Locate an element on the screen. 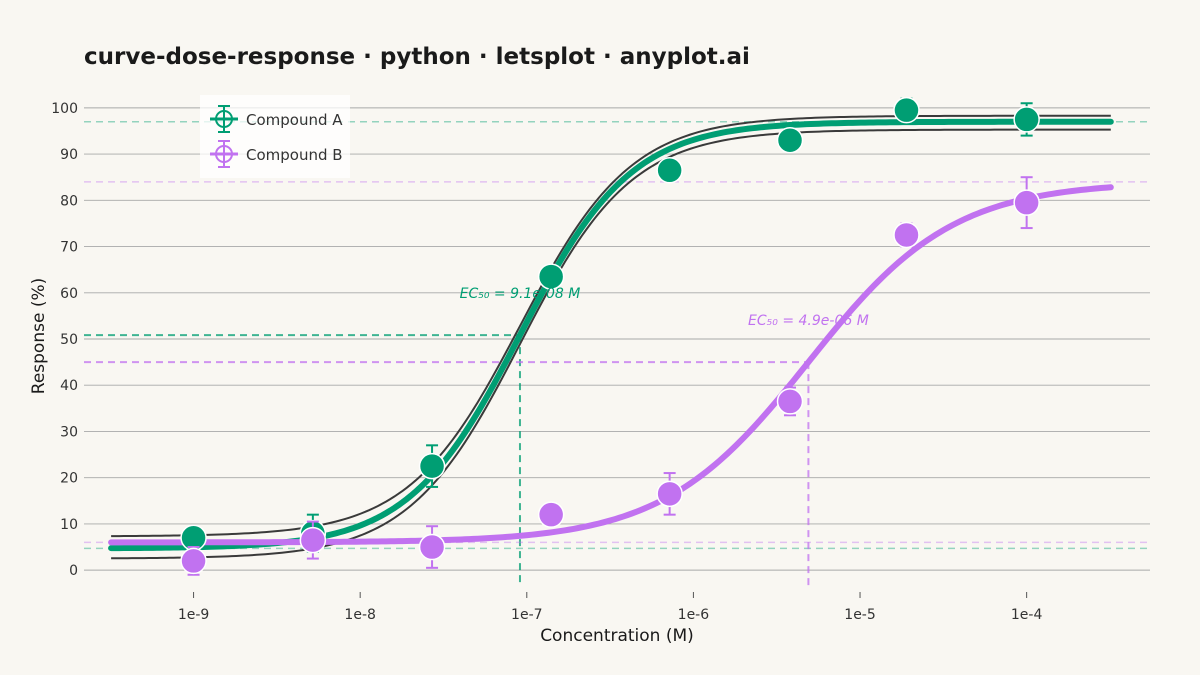  y-tick-label: 40 is located at coordinates (69, 386).